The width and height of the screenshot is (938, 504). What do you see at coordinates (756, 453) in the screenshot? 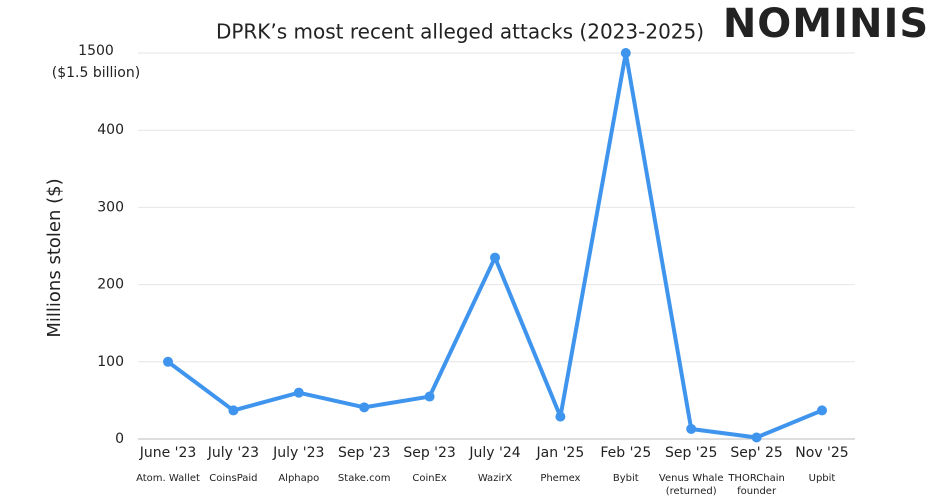
I see `x-tick-label: Sep' 25` at bounding box center [756, 453].